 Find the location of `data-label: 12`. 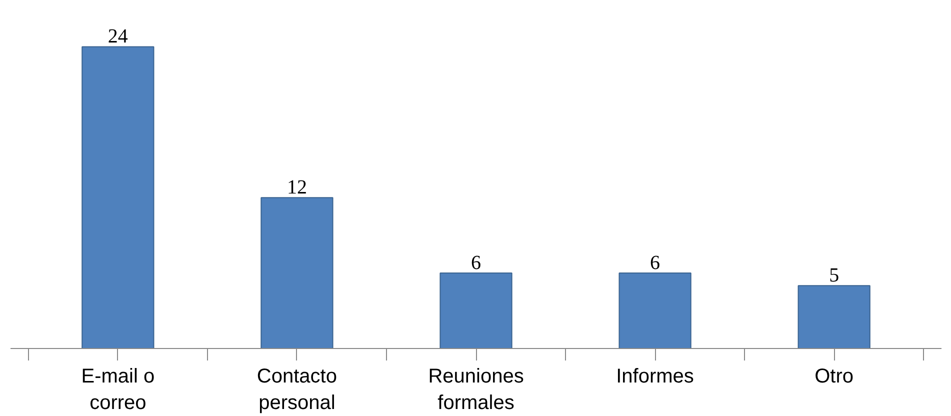

data-label: 12 is located at coordinates (296, 187).